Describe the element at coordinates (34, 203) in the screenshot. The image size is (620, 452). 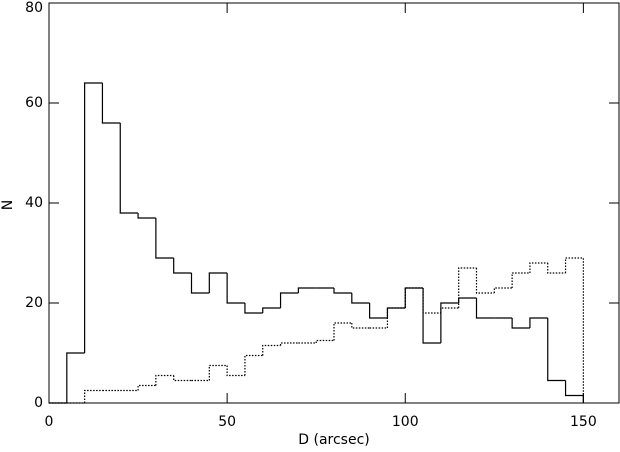
I see `y-tick-label: 40` at that location.